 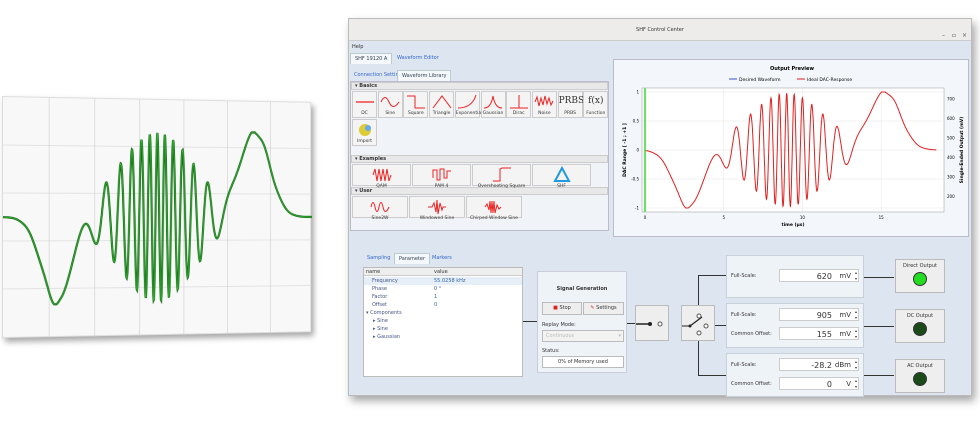 I want to click on legend-label: Ideal DAC-Response, so click(x=829, y=80).